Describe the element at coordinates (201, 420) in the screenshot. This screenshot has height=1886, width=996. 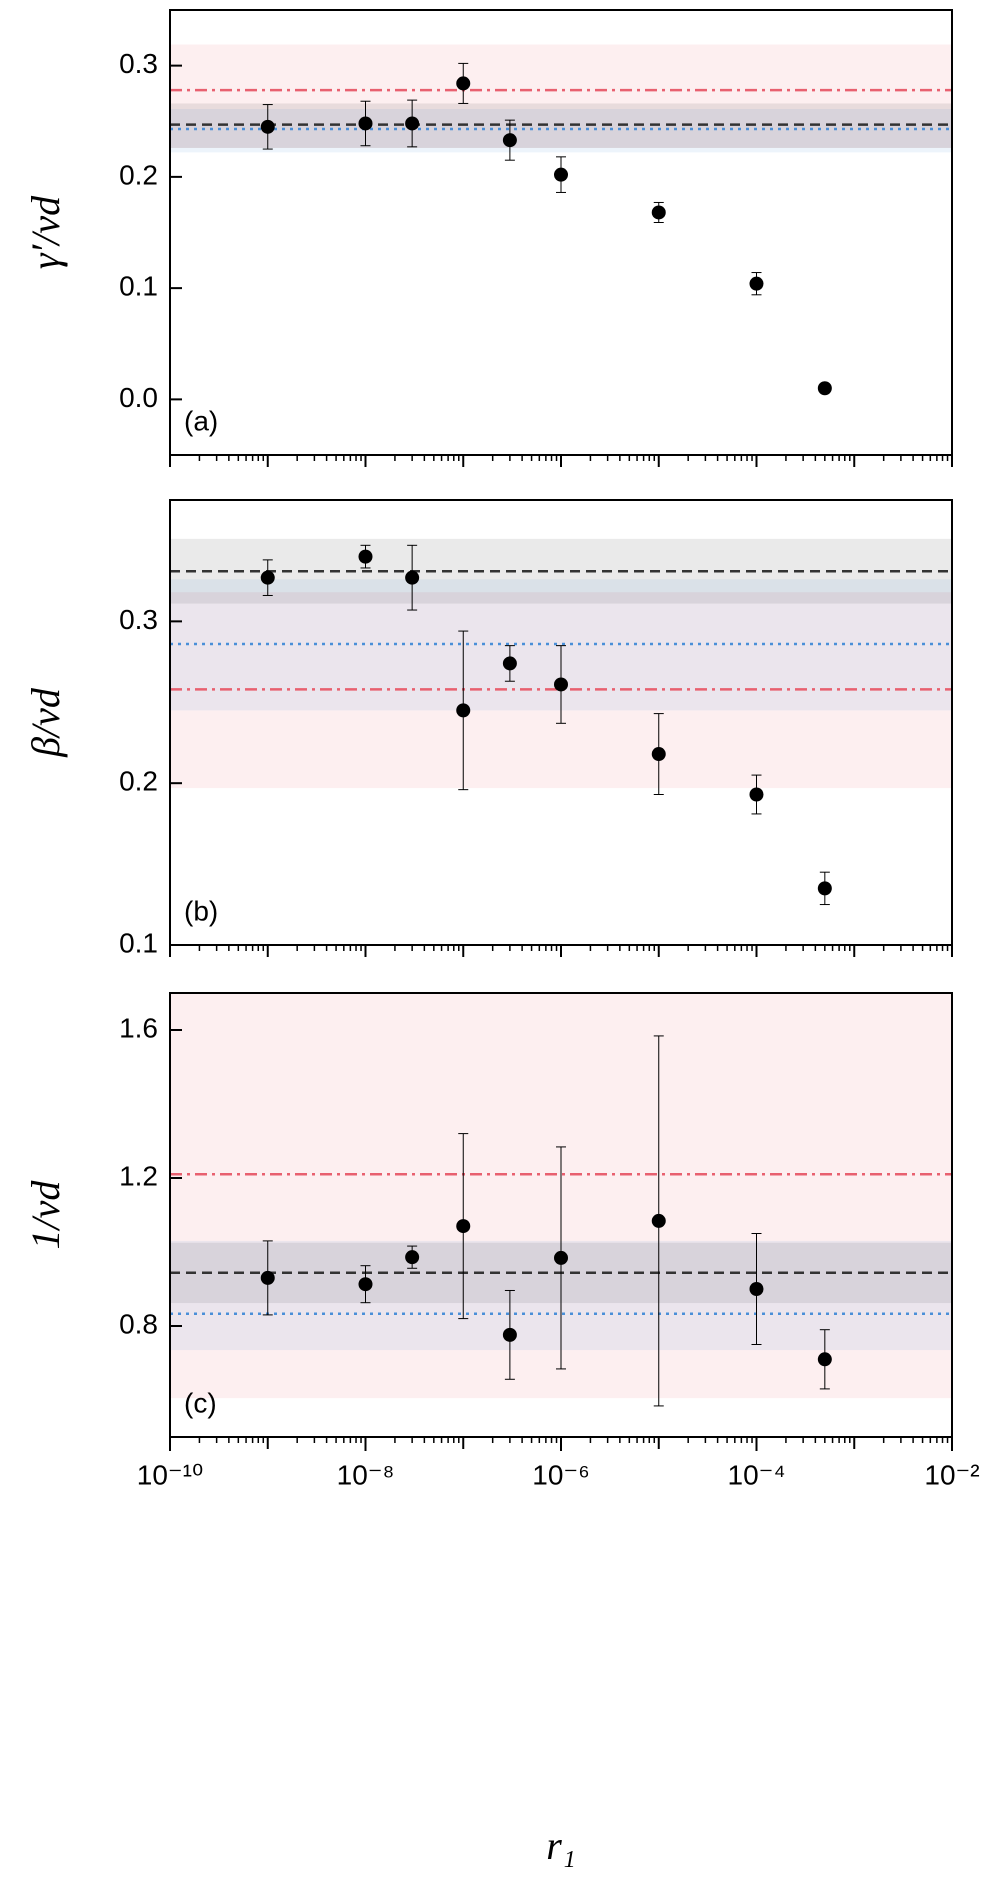
I see `panel-label: (a)` at that location.